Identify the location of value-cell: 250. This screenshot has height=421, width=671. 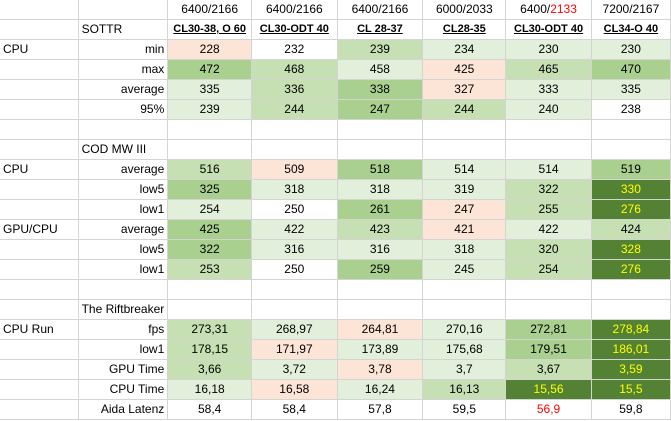
(294, 209).